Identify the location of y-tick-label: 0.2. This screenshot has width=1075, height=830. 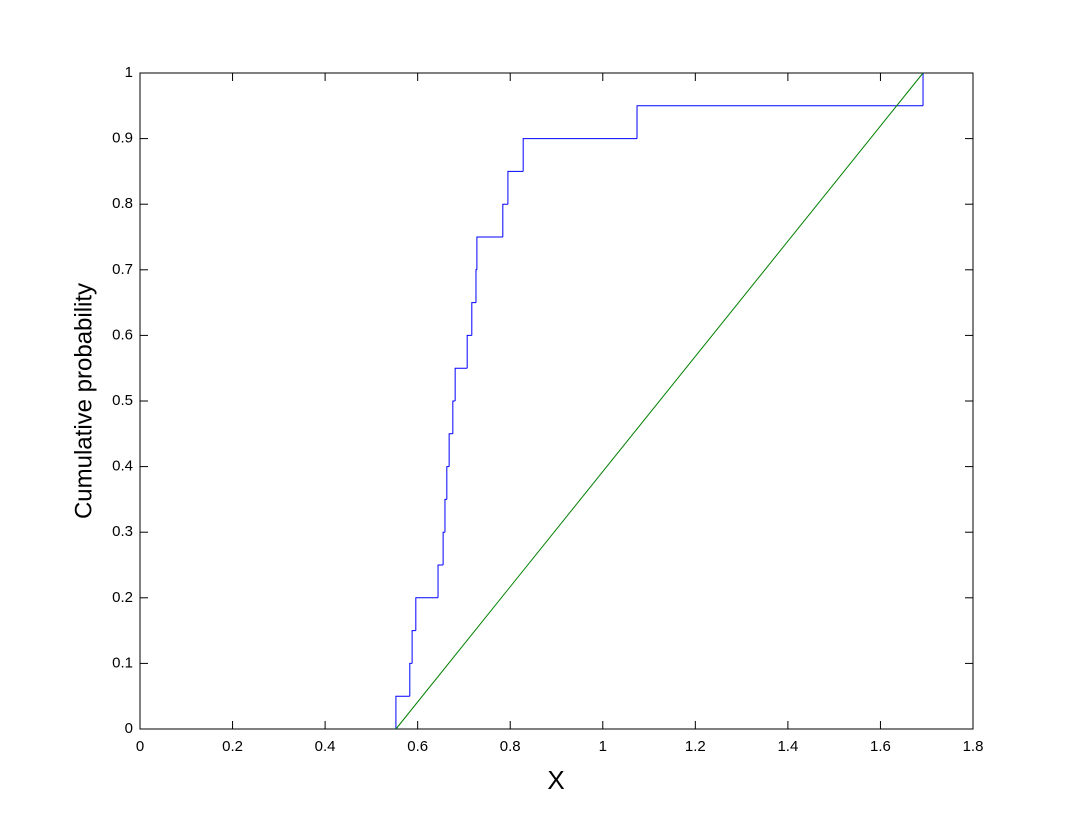
(122, 597).